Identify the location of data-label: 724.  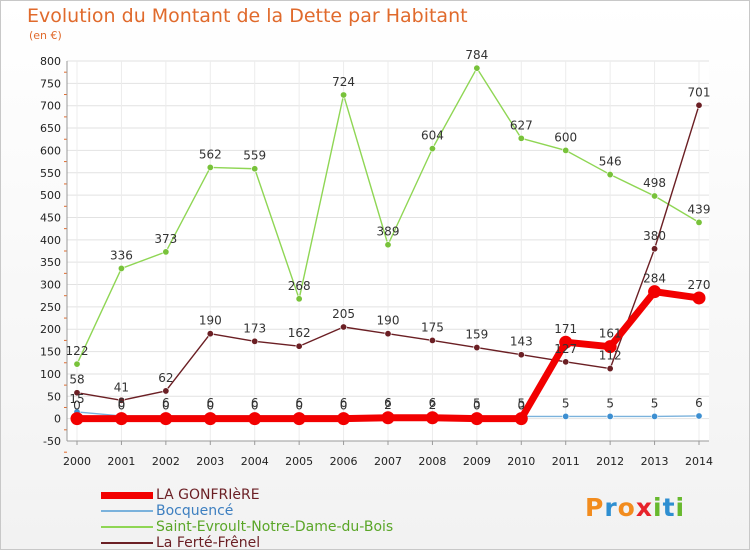
(343, 82).